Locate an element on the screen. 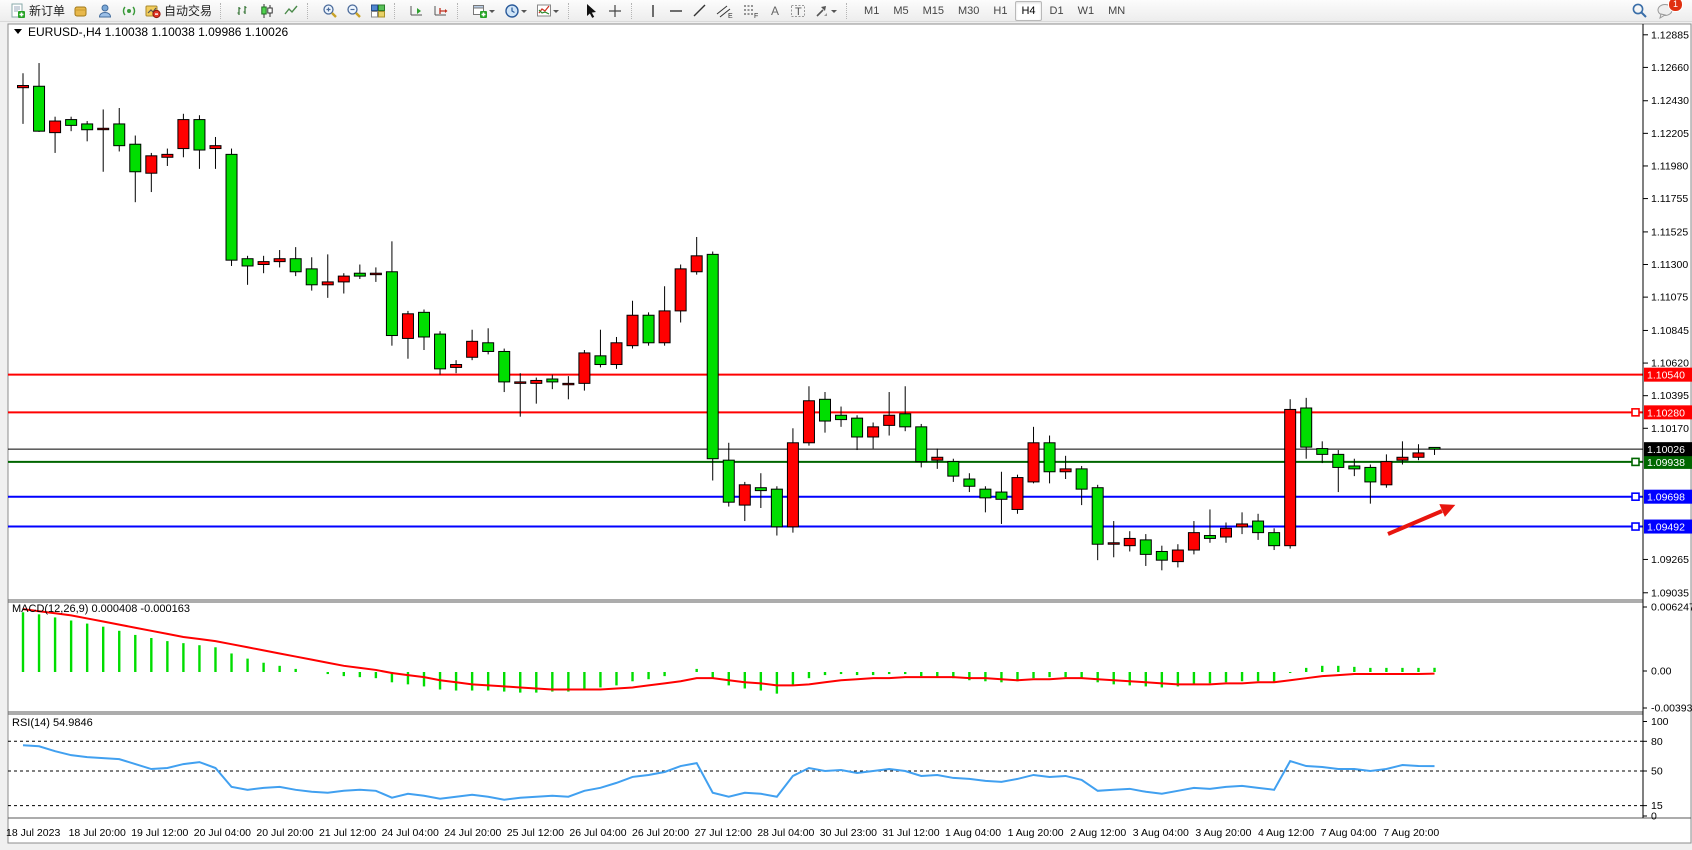  timeframe-group: M1 M5 M15 M30 H1 H4 D1 W1 MN is located at coordinates (994, 10).